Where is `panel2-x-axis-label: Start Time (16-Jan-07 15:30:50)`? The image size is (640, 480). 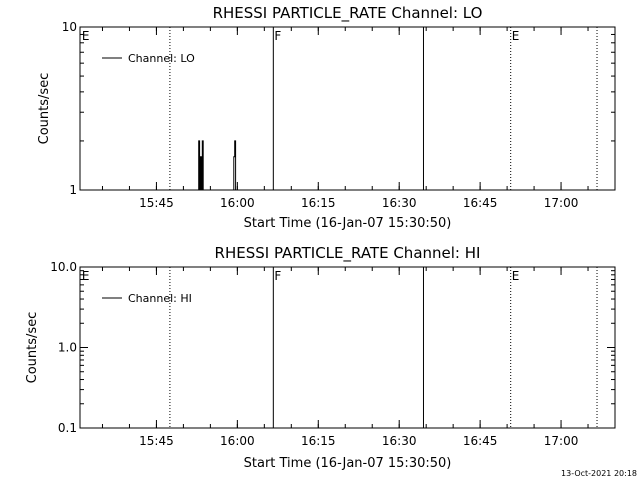 panel2-x-axis-label: Start Time (16-Jan-07 15:30:50) is located at coordinates (348, 463).